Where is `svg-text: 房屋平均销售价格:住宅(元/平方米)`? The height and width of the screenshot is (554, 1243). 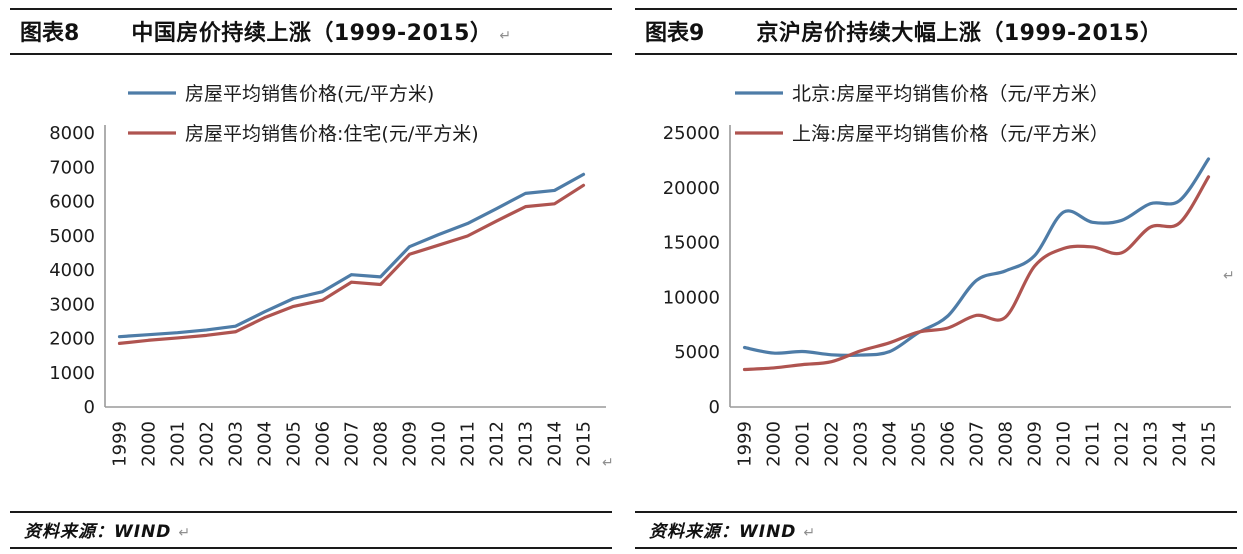 svg-text: 房屋平均销售价格:住宅(元/平方米) is located at coordinates (332, 134).